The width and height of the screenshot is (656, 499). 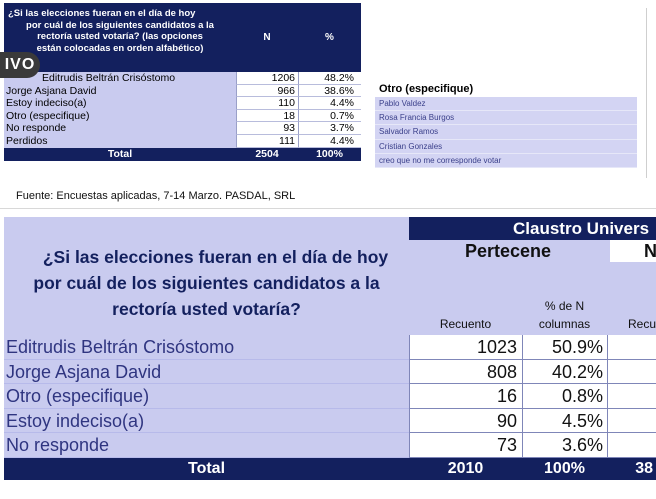 What do you see at coordinates (267, 116) in the screenshot?
I see `row-n: 18` at bounding box center [267, 116].